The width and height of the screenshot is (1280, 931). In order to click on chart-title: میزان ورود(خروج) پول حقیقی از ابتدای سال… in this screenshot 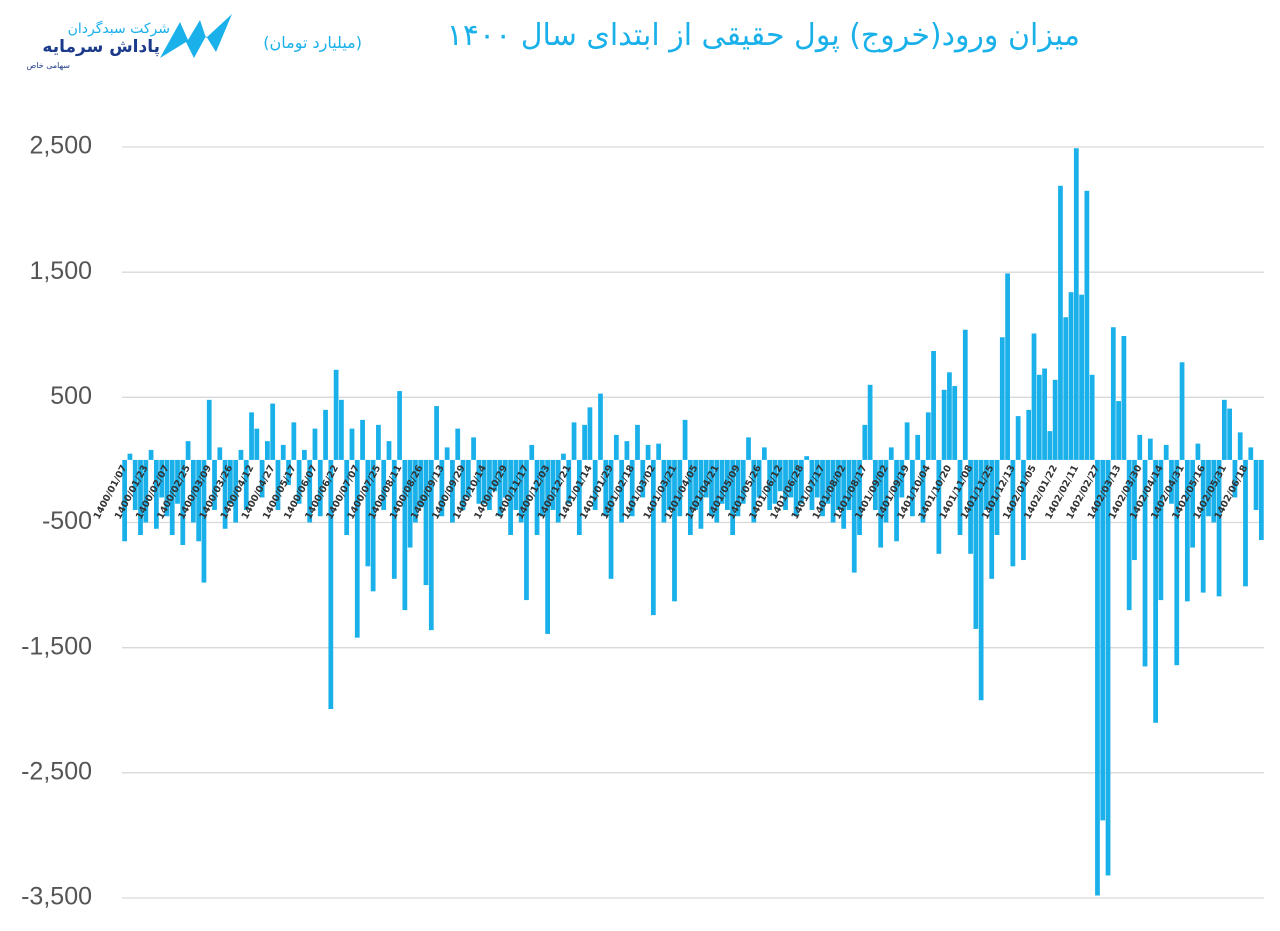, I will do `click(763, 35)`.